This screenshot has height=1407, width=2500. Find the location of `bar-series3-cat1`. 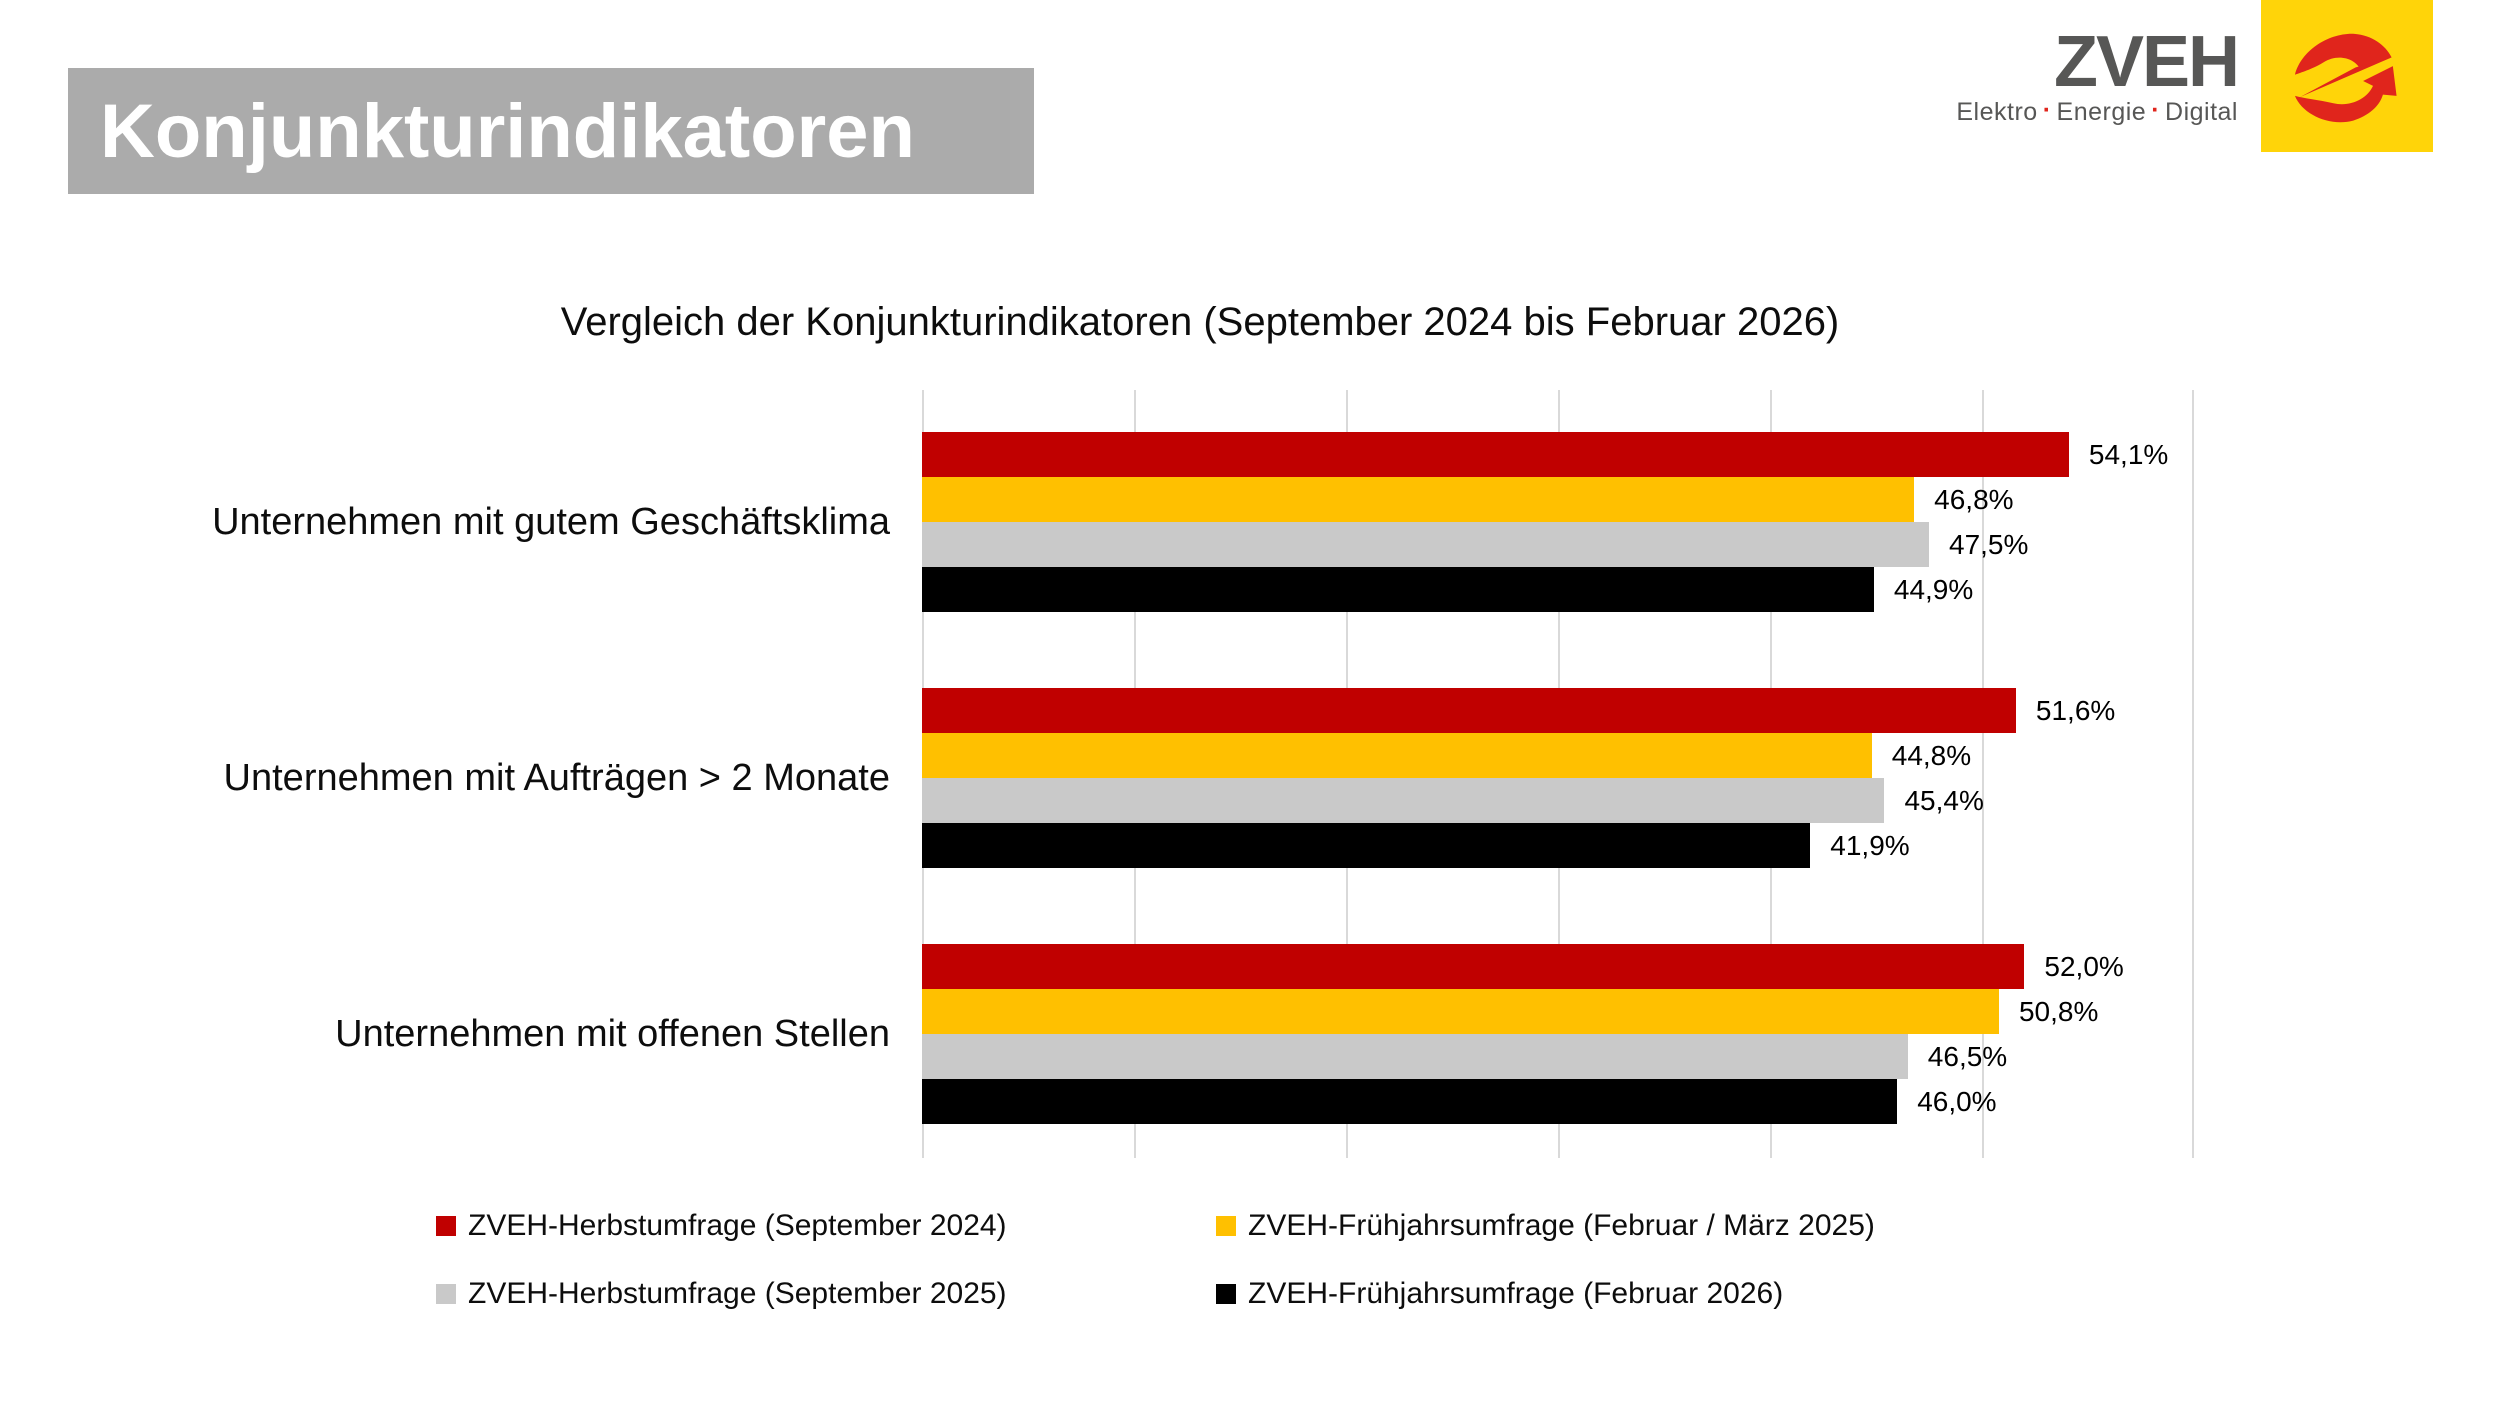

bar-series3-cat1 is located at coordinates (1425, 544).